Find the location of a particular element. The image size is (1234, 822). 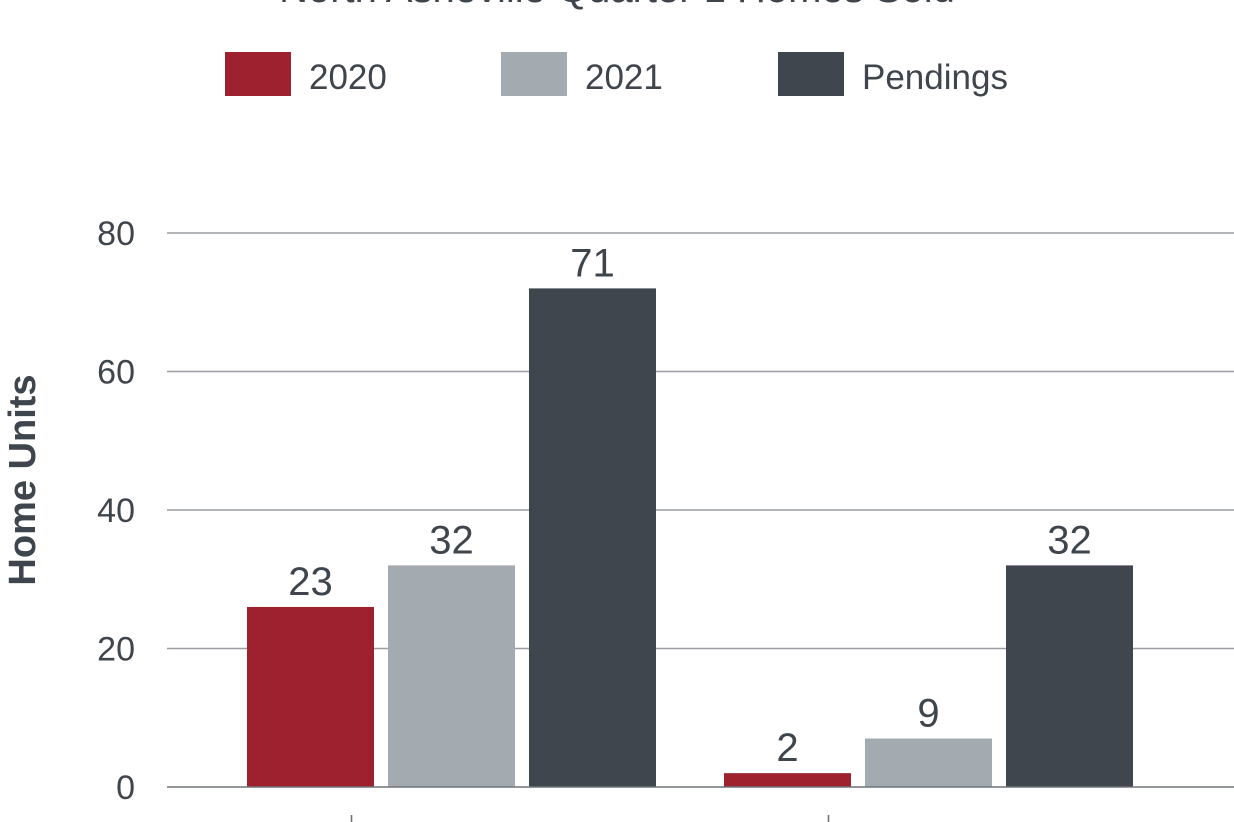

legend-label: 2020 is located at coordinates (348, 77).